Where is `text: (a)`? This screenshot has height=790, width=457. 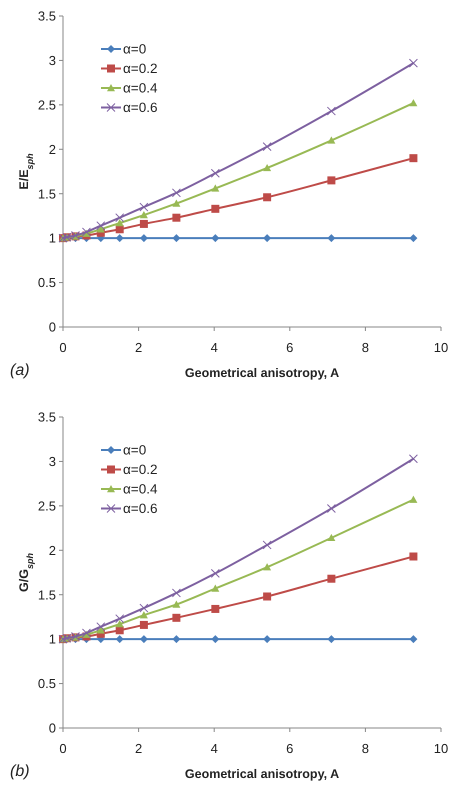 text: (a) is located at coordinates (20, 370).